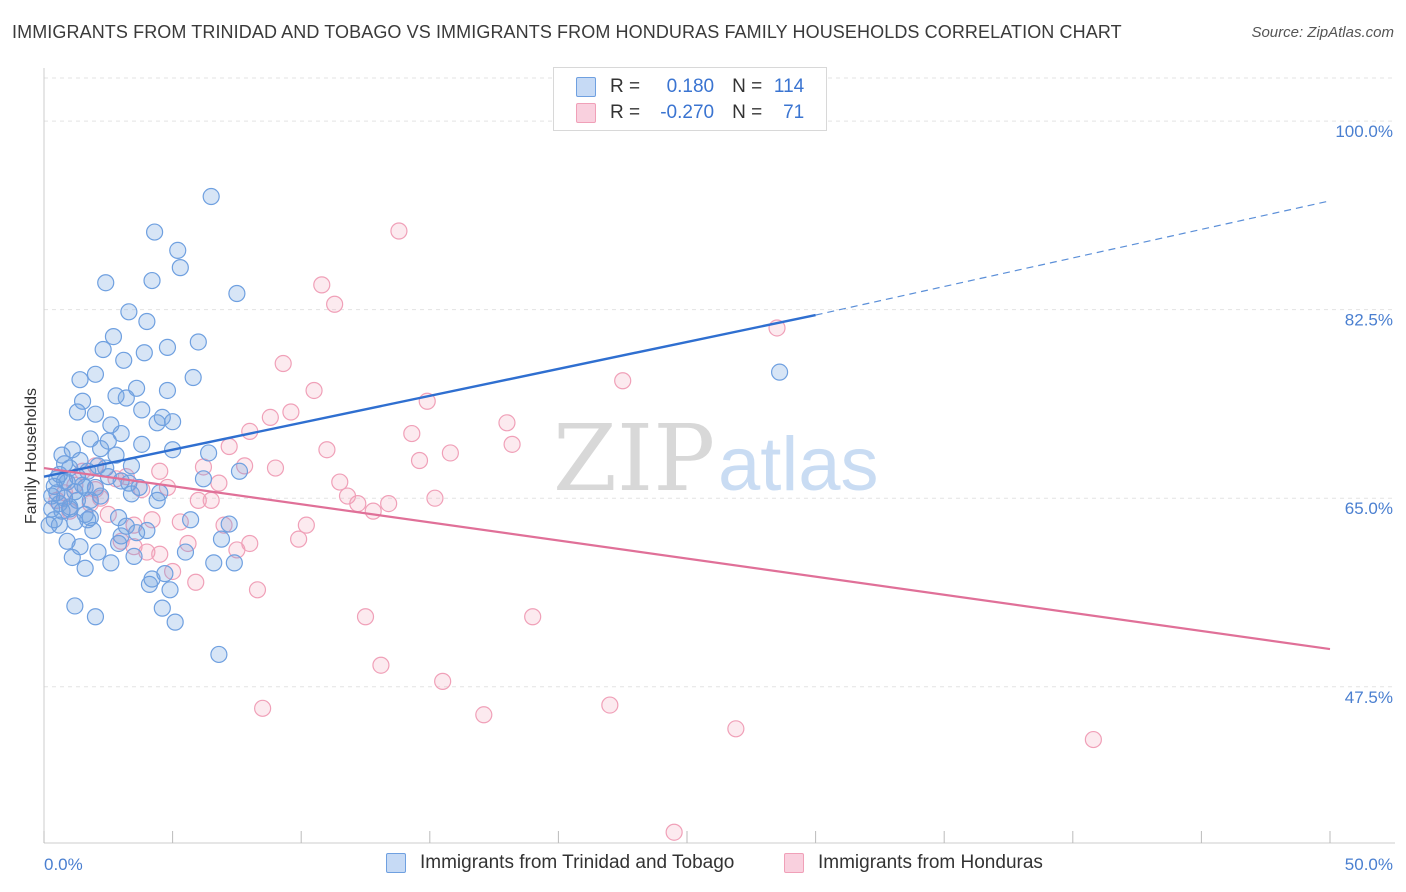 This screenshot has height=892, width=1406. Describe the element at coordinates (1364, 131) in the screenshot. I see `y-tick-label: 100.0%` at that location.